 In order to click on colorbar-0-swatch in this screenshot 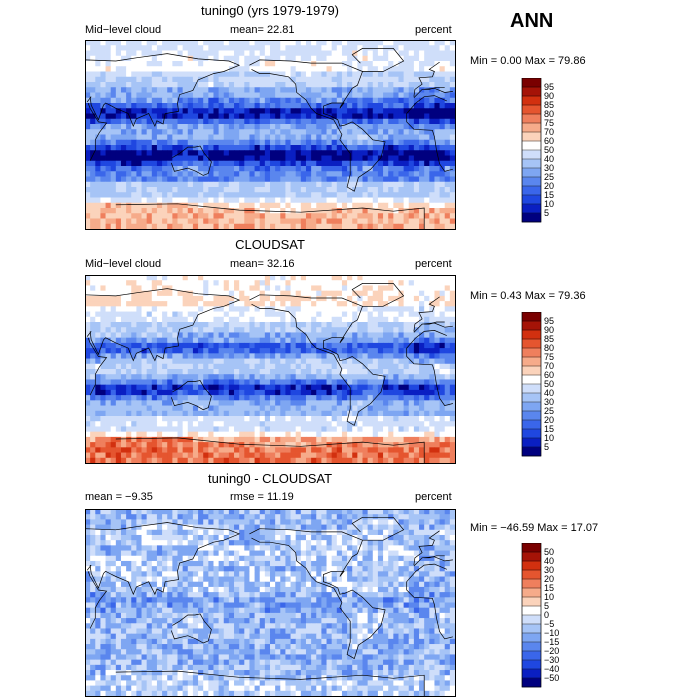, I will do `click(531, 83)`.